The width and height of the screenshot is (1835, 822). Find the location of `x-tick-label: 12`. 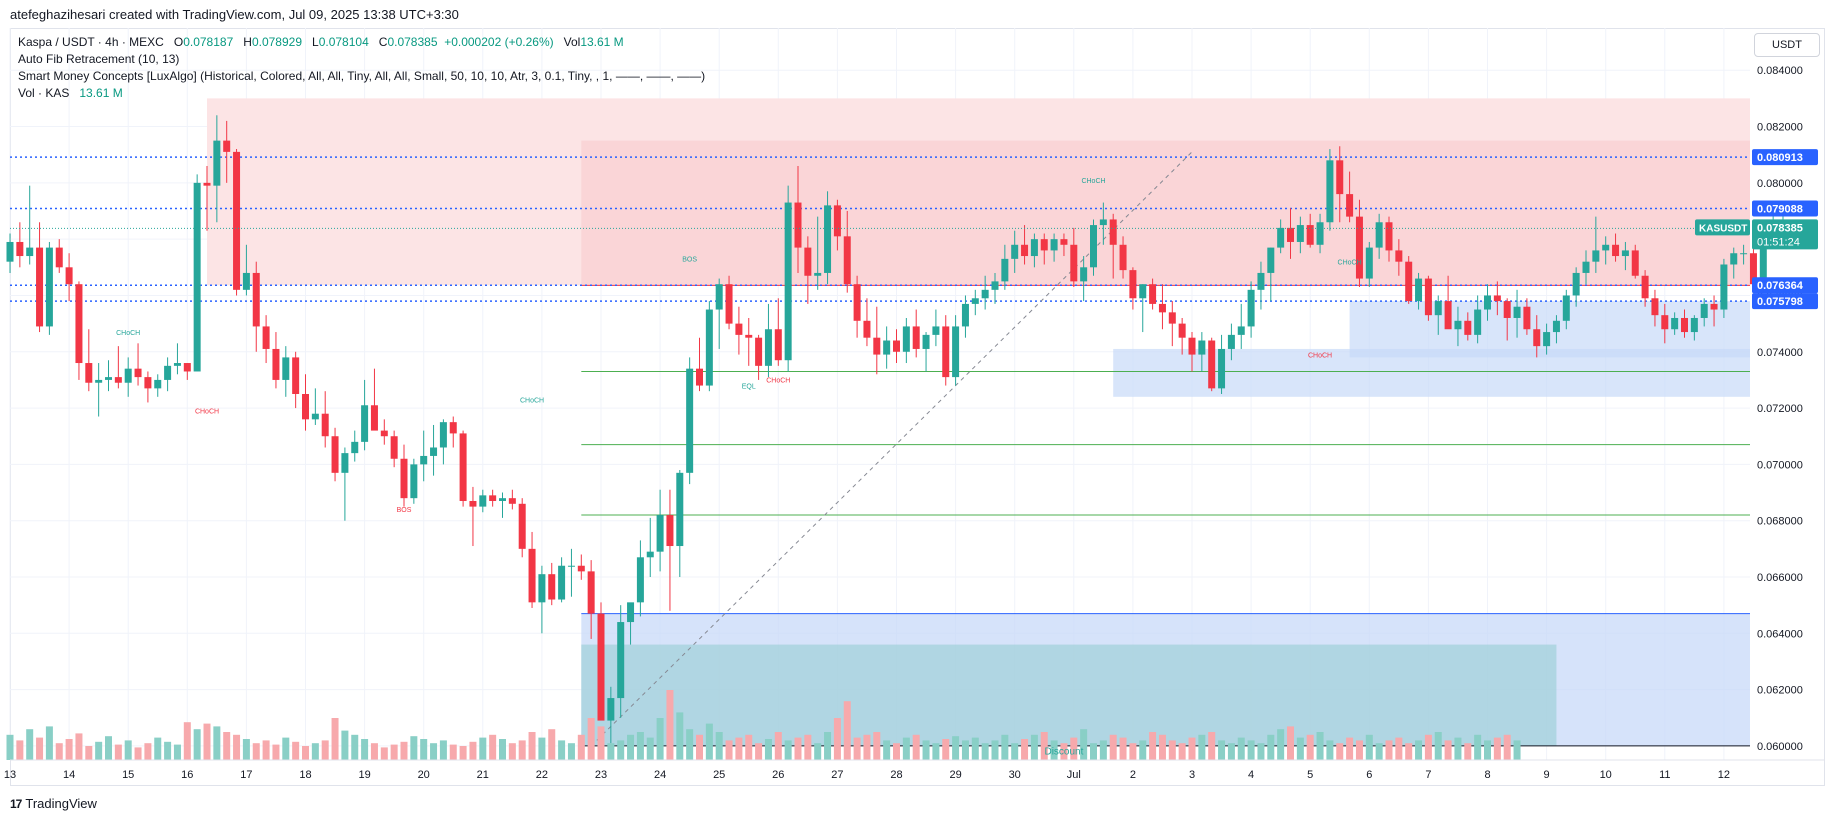

x-tick-label: 12 is located at coordinates (1724, 775).